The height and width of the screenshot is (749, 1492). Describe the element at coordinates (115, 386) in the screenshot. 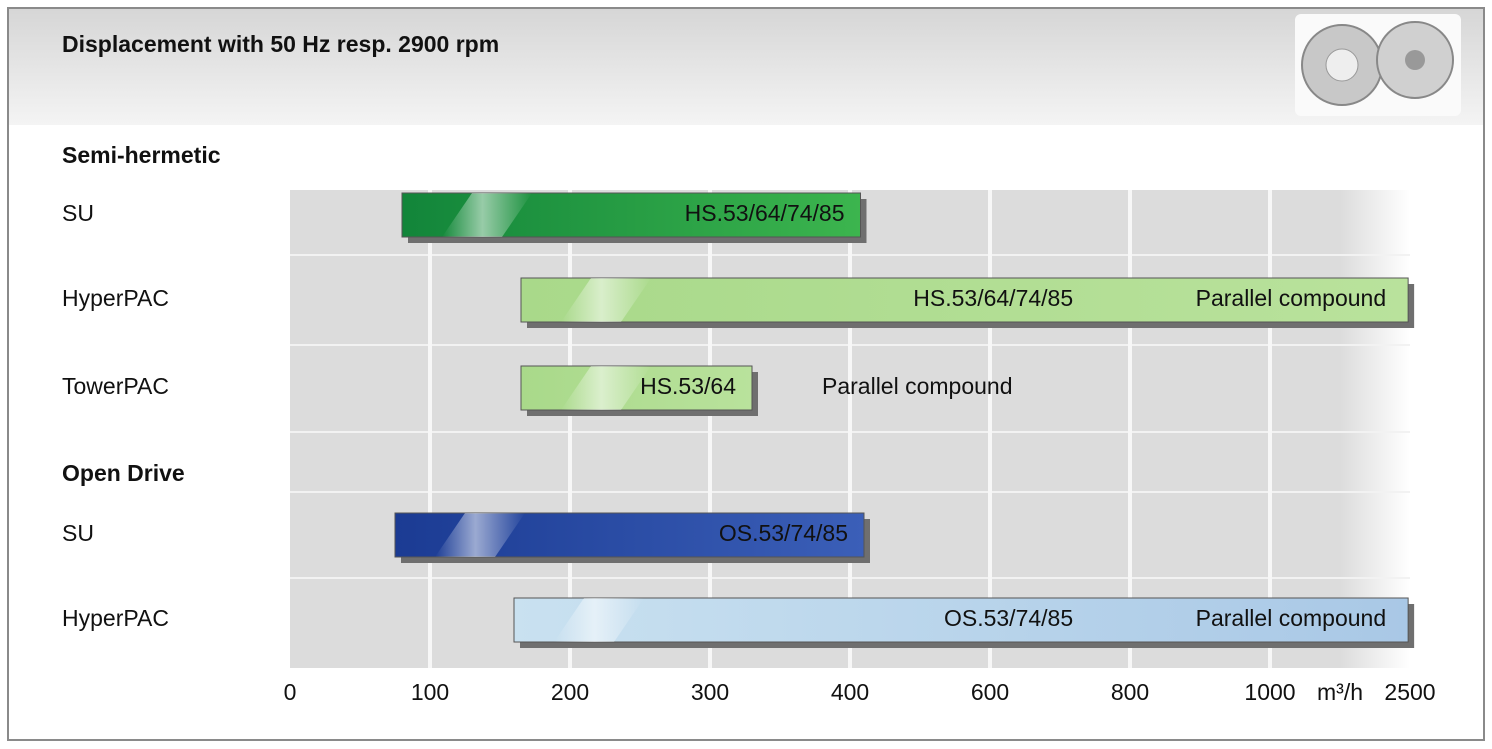

I see `row-label: TowerPAC` at that location.